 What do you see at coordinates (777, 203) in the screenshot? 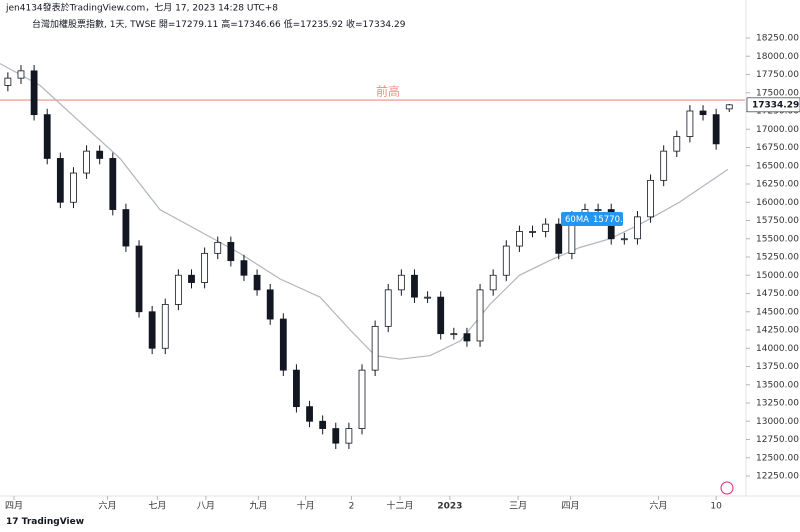
I see `y-tick-label: 16000.00` at bounding box center [777, 203].